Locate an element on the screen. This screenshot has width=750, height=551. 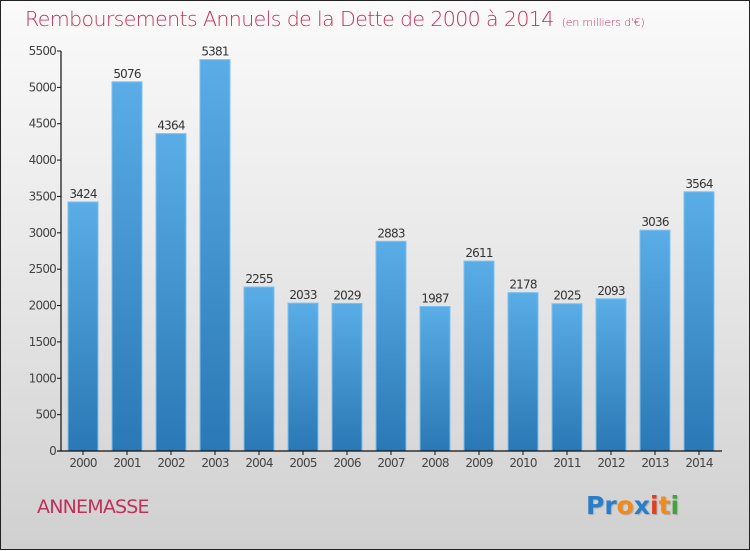
bar-2011 is located at coordinates (567, 377).